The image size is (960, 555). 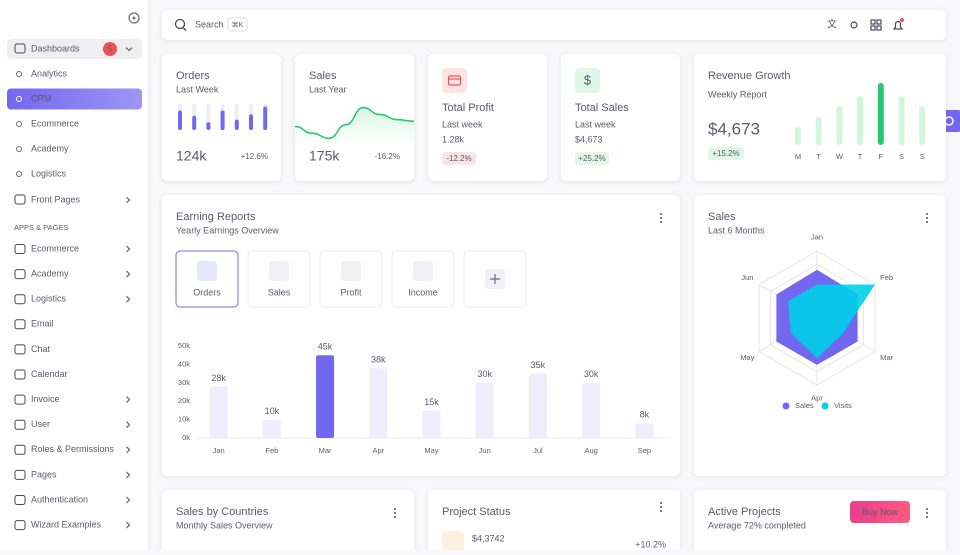 I want to click on week-day: S, so click(x=901, y=156).